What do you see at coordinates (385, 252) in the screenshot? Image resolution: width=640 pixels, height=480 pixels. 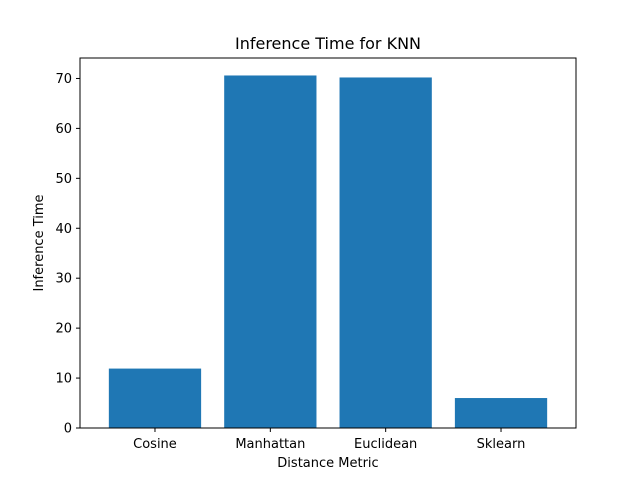 I see `bar-euclidean` at bounding box center [385, 252].